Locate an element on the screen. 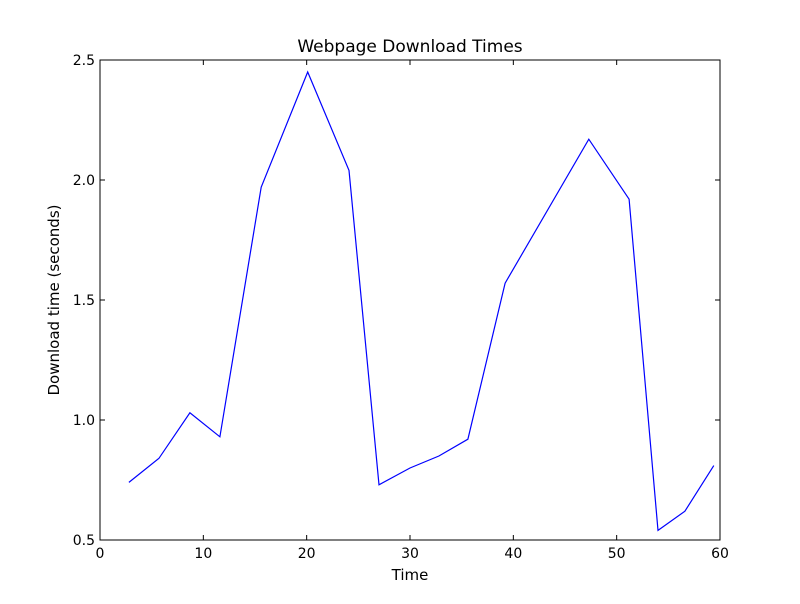  x-tick-label: 50 is located at coordinates (617, 554).